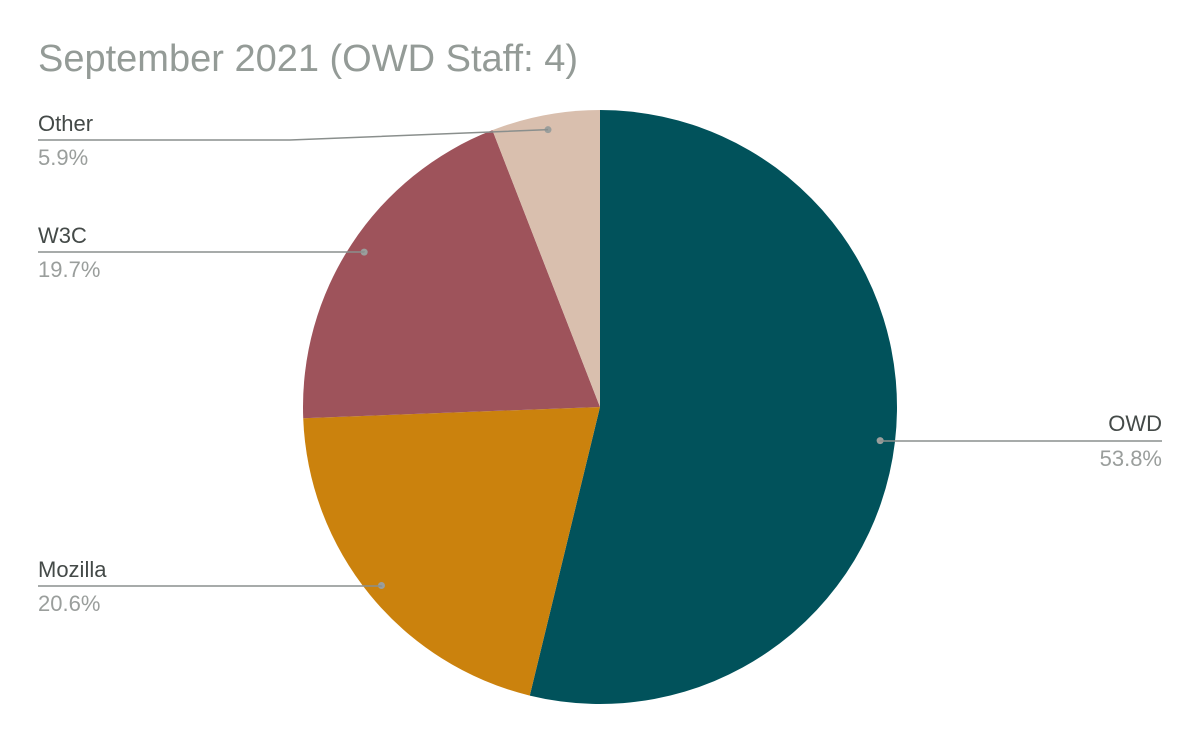 The height and width of the screenshot is (742, 1200). What do you see at coordinates (69, 269) in the screenshot?
I see `slice-percent-w3c: 19.7%` at bounding box center [69, 269].